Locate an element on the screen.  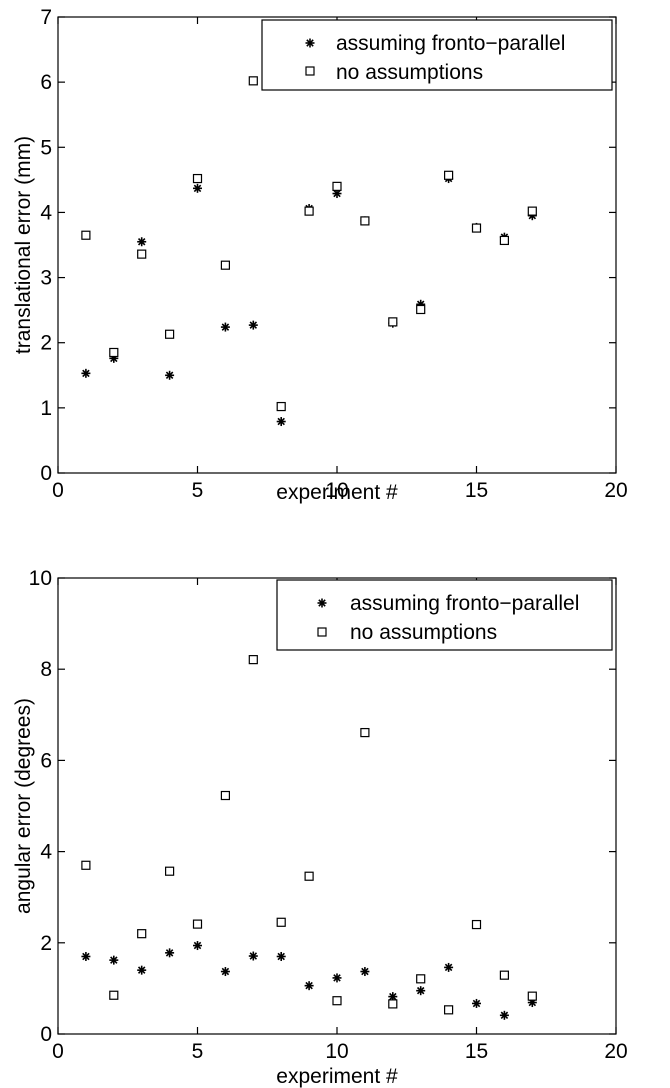
legend-marker-square is located at coordinates (322, 632).